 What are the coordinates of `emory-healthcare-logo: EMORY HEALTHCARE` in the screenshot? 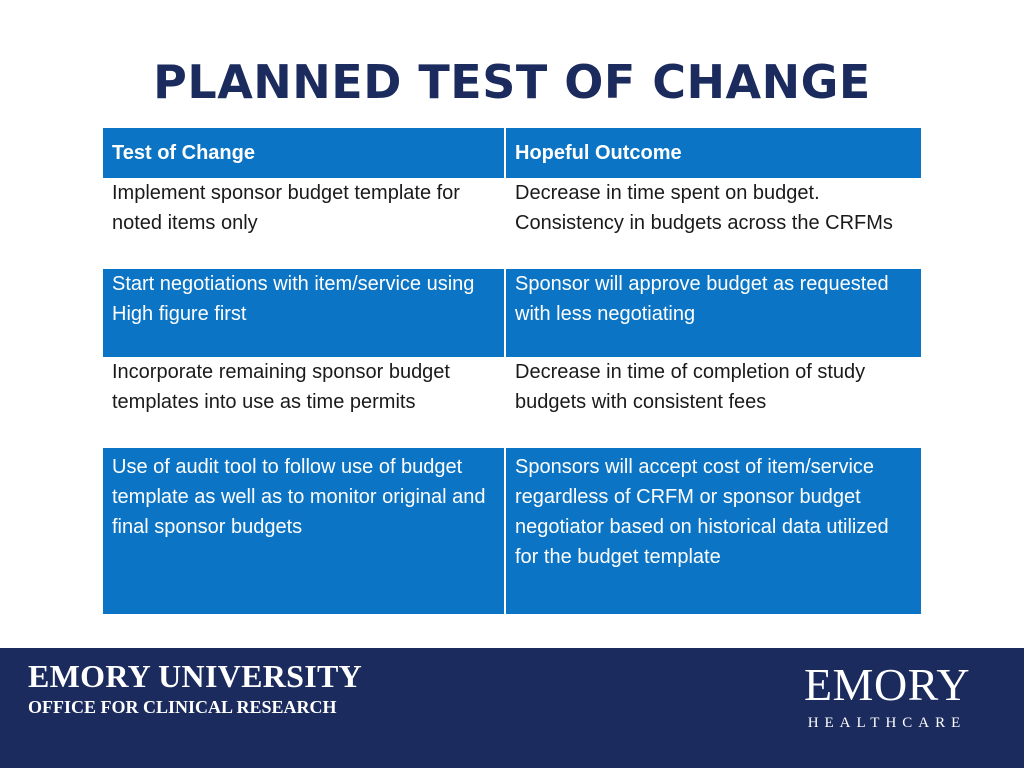 It's located at (887, 698).